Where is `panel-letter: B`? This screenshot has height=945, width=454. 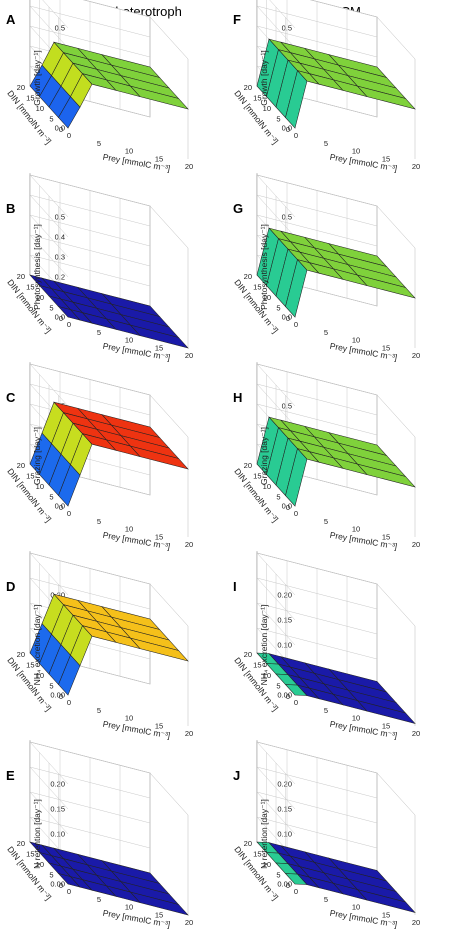
panel-letter: B is located at coordinates (10, 208).